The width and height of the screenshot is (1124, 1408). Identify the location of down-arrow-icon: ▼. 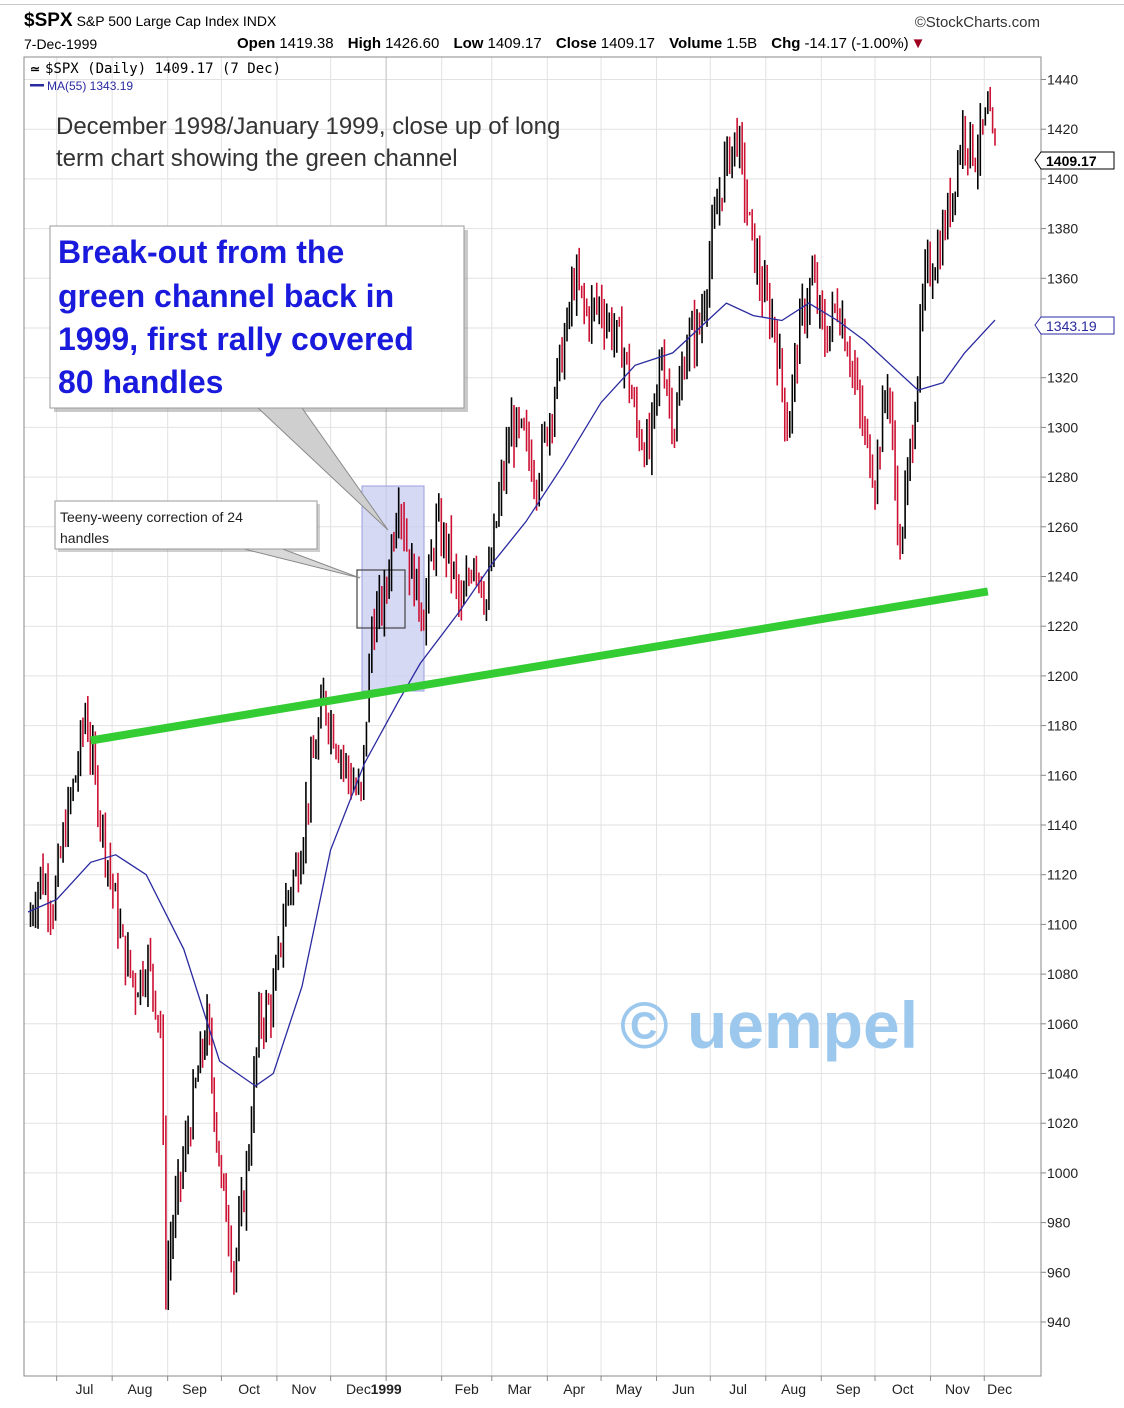
(918, 43).